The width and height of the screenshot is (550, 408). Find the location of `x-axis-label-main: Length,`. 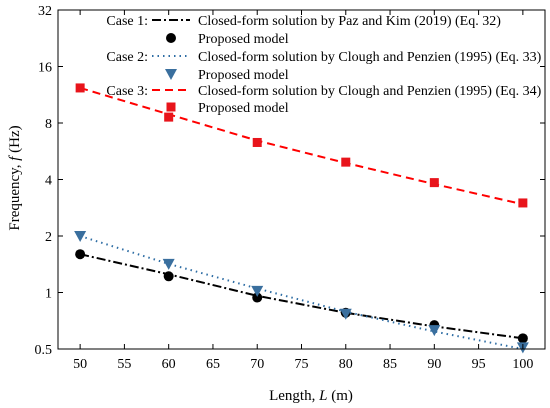

x-axis-label-main: Length, is located at coordinates (294, 396).